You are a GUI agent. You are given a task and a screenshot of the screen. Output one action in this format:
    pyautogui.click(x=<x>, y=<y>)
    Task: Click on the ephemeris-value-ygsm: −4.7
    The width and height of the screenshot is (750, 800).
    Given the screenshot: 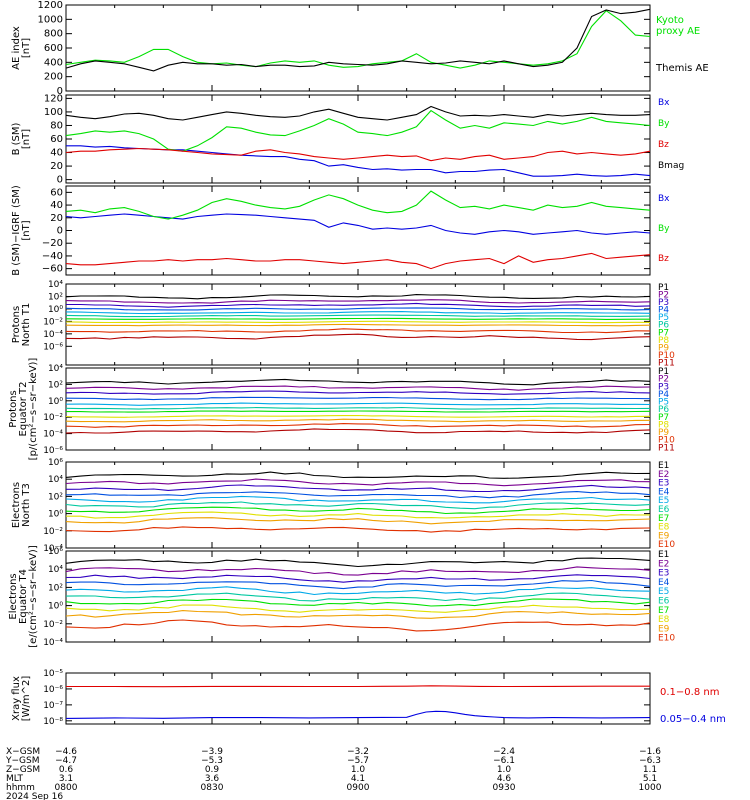 What is the action you would take?
    pyautogui.click(x=66, y=761)
    